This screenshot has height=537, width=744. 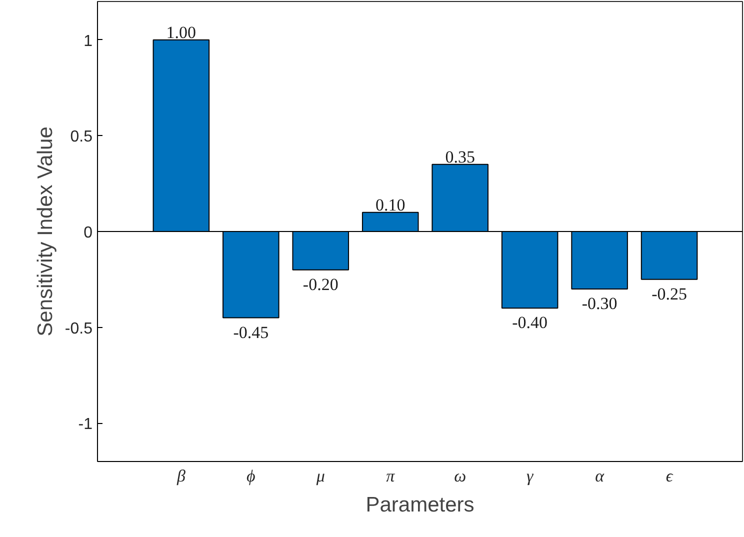 What do you see at coordinates (460, 476) in the screenshot?
I see `x-tick-label: ω` at bounding box center [460, 476].